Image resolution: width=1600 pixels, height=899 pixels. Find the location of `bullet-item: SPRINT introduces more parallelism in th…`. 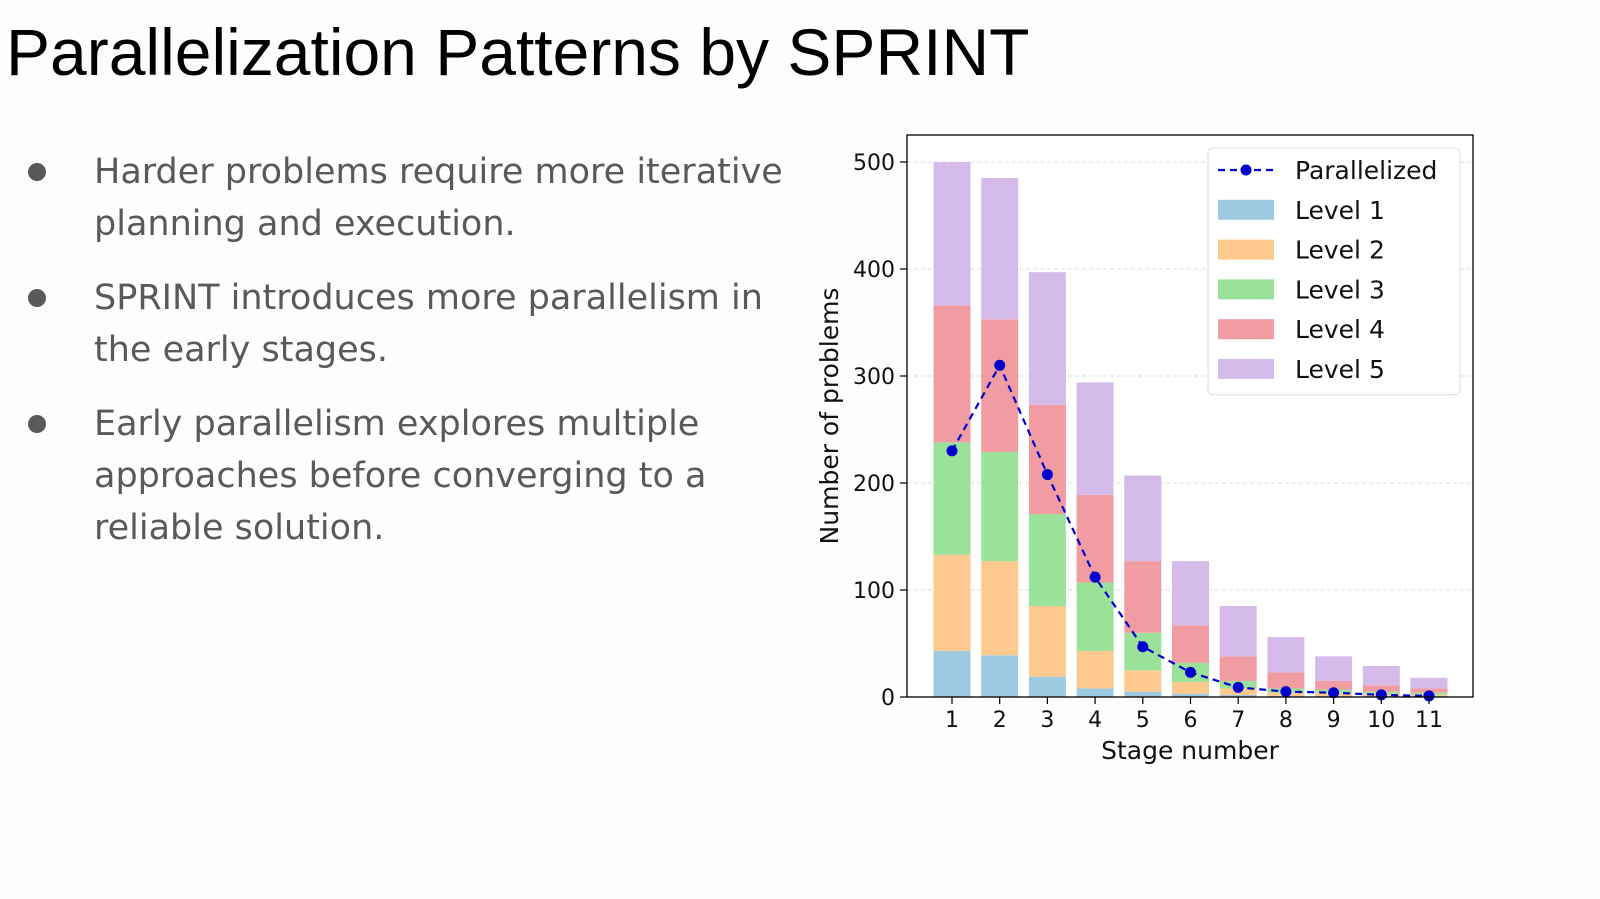

bullet-item: SPRINT introduces more parallelism in th… is located at coordinates (417, 324).